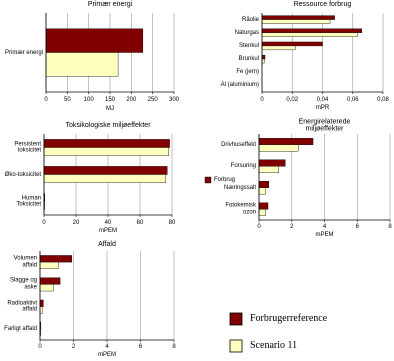  I want to click on category-label: Al (aluminium), so click(239, 85).